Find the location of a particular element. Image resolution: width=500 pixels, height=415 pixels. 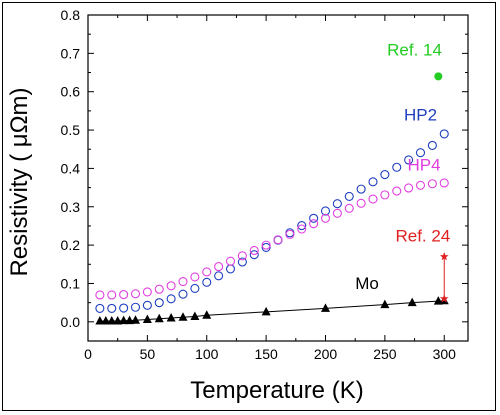

y-tick-label: 0.6 is located at coordinates (71, 92).